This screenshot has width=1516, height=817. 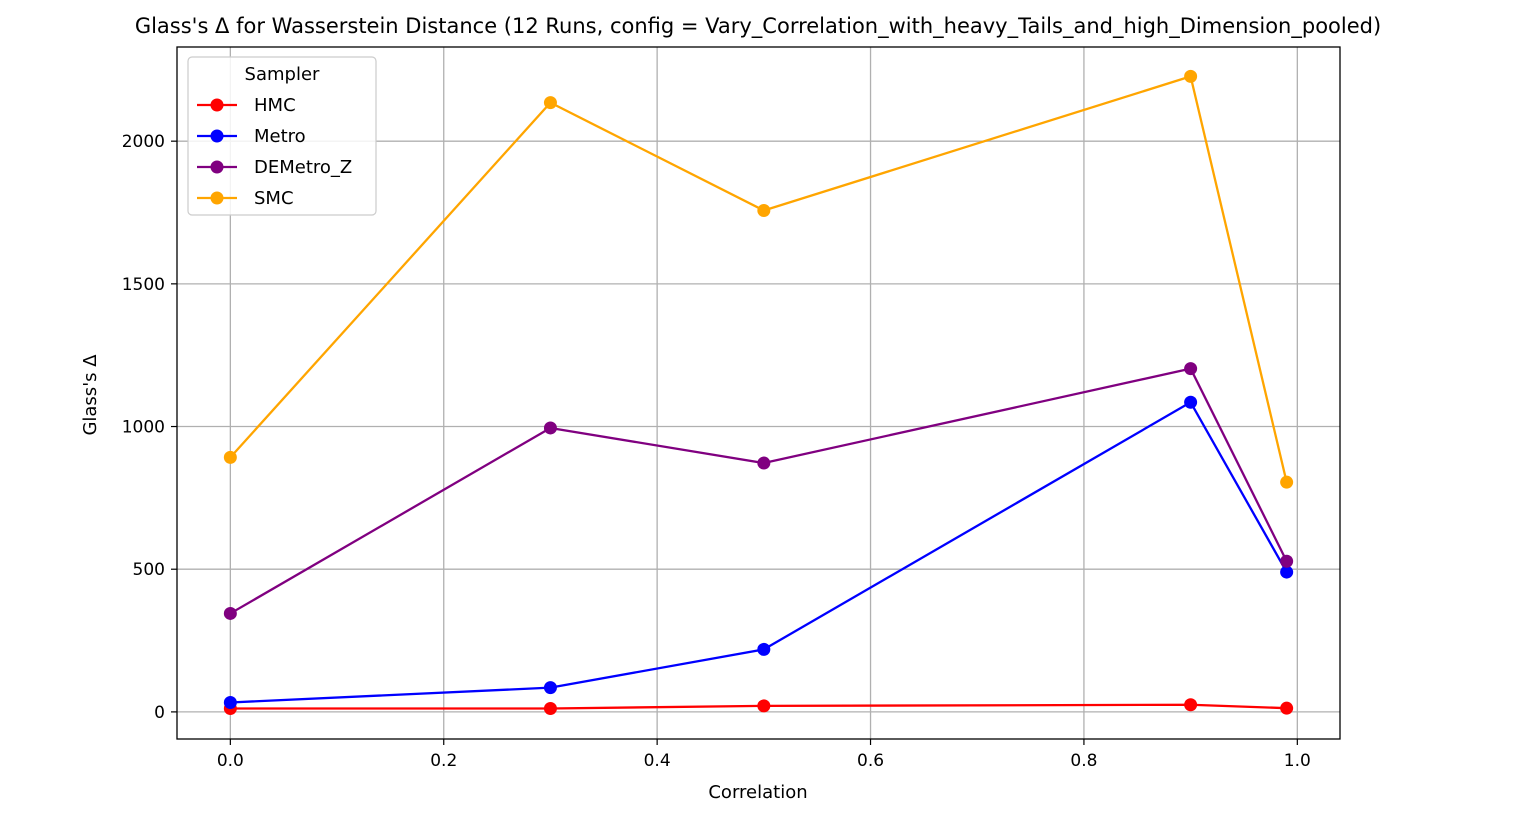 I want to click on legend-entry-label: SMC, so click(x=274, y=198).